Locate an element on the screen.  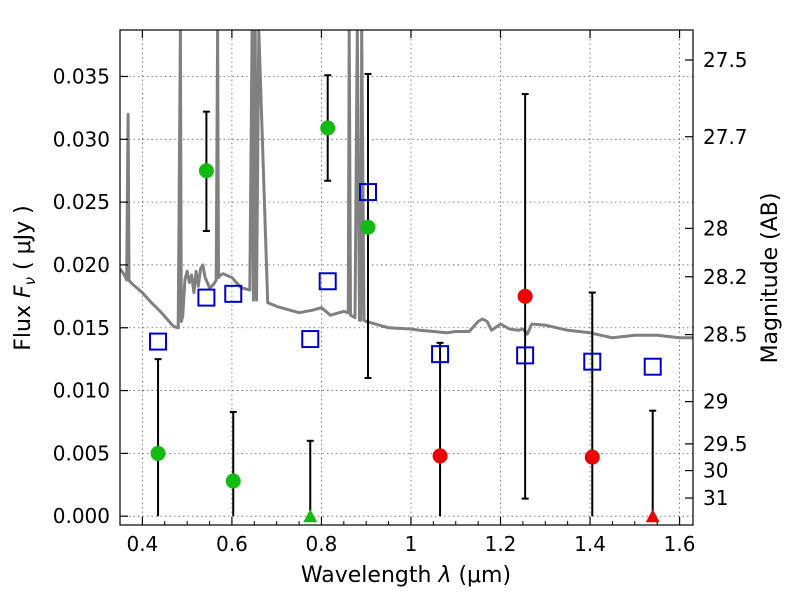
y2-tick-label: 28.2 is located at coordinates (725, 277).